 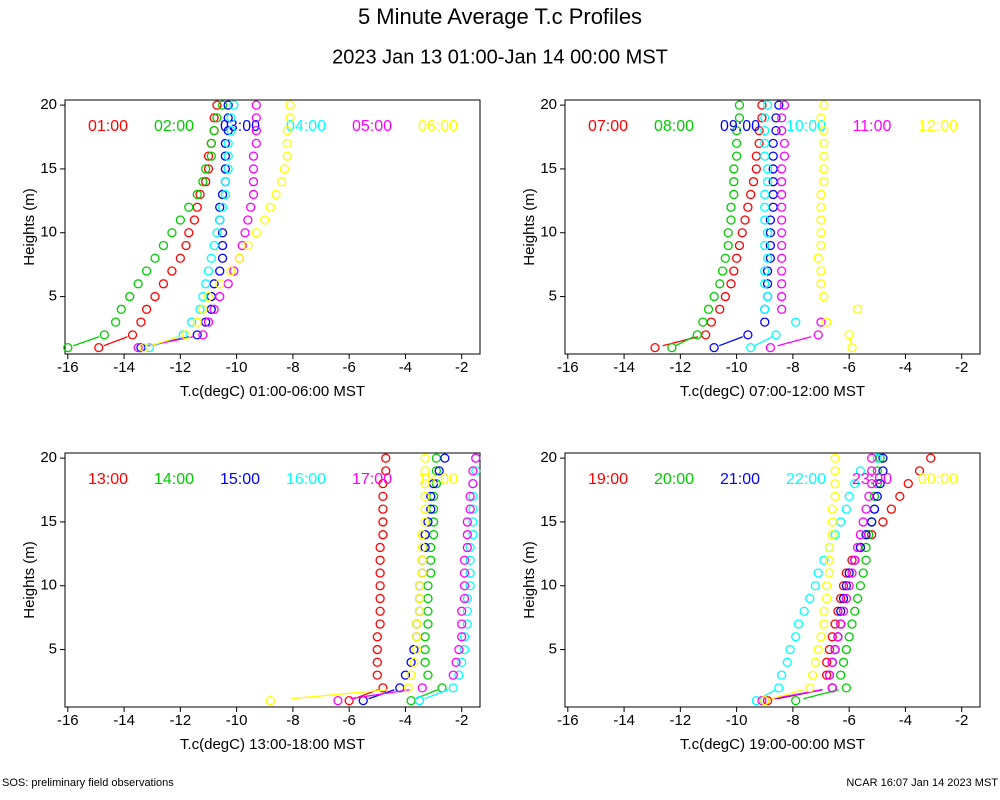 What do you see at coordinates (731, 341) in the screenshot?
I see `connector` at bounding box center [731, 341].